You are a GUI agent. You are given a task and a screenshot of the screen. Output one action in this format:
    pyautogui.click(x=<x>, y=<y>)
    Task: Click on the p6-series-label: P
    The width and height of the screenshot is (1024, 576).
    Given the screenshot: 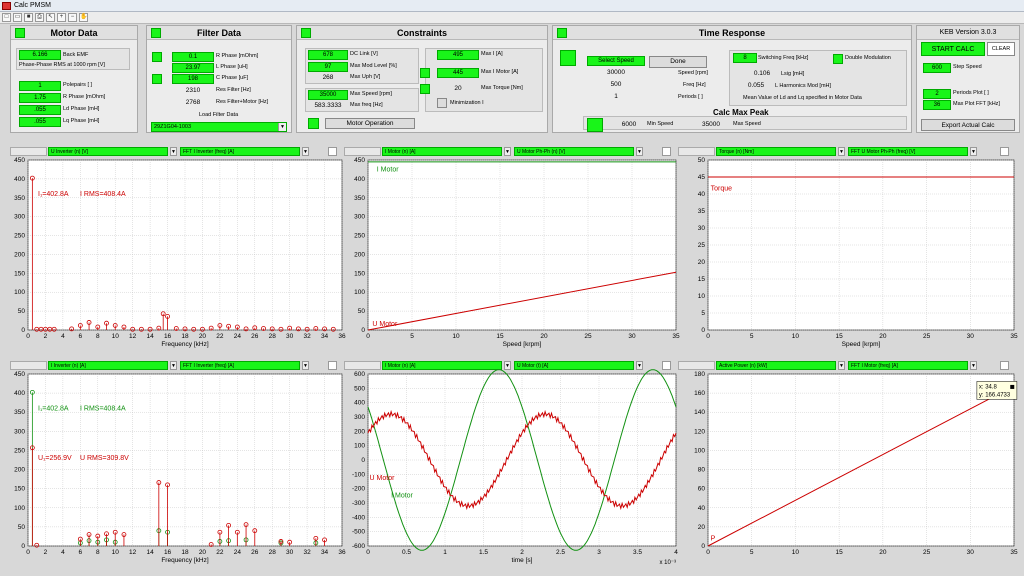 What is the action you would take?
    pyautogui.click(x=713, y=538)
    